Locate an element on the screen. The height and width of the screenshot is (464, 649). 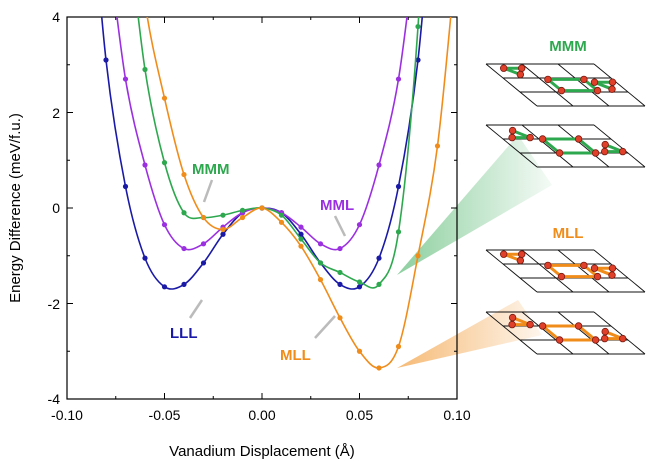
inset-bottom-title: MLL is located at coordinates (568, 233).